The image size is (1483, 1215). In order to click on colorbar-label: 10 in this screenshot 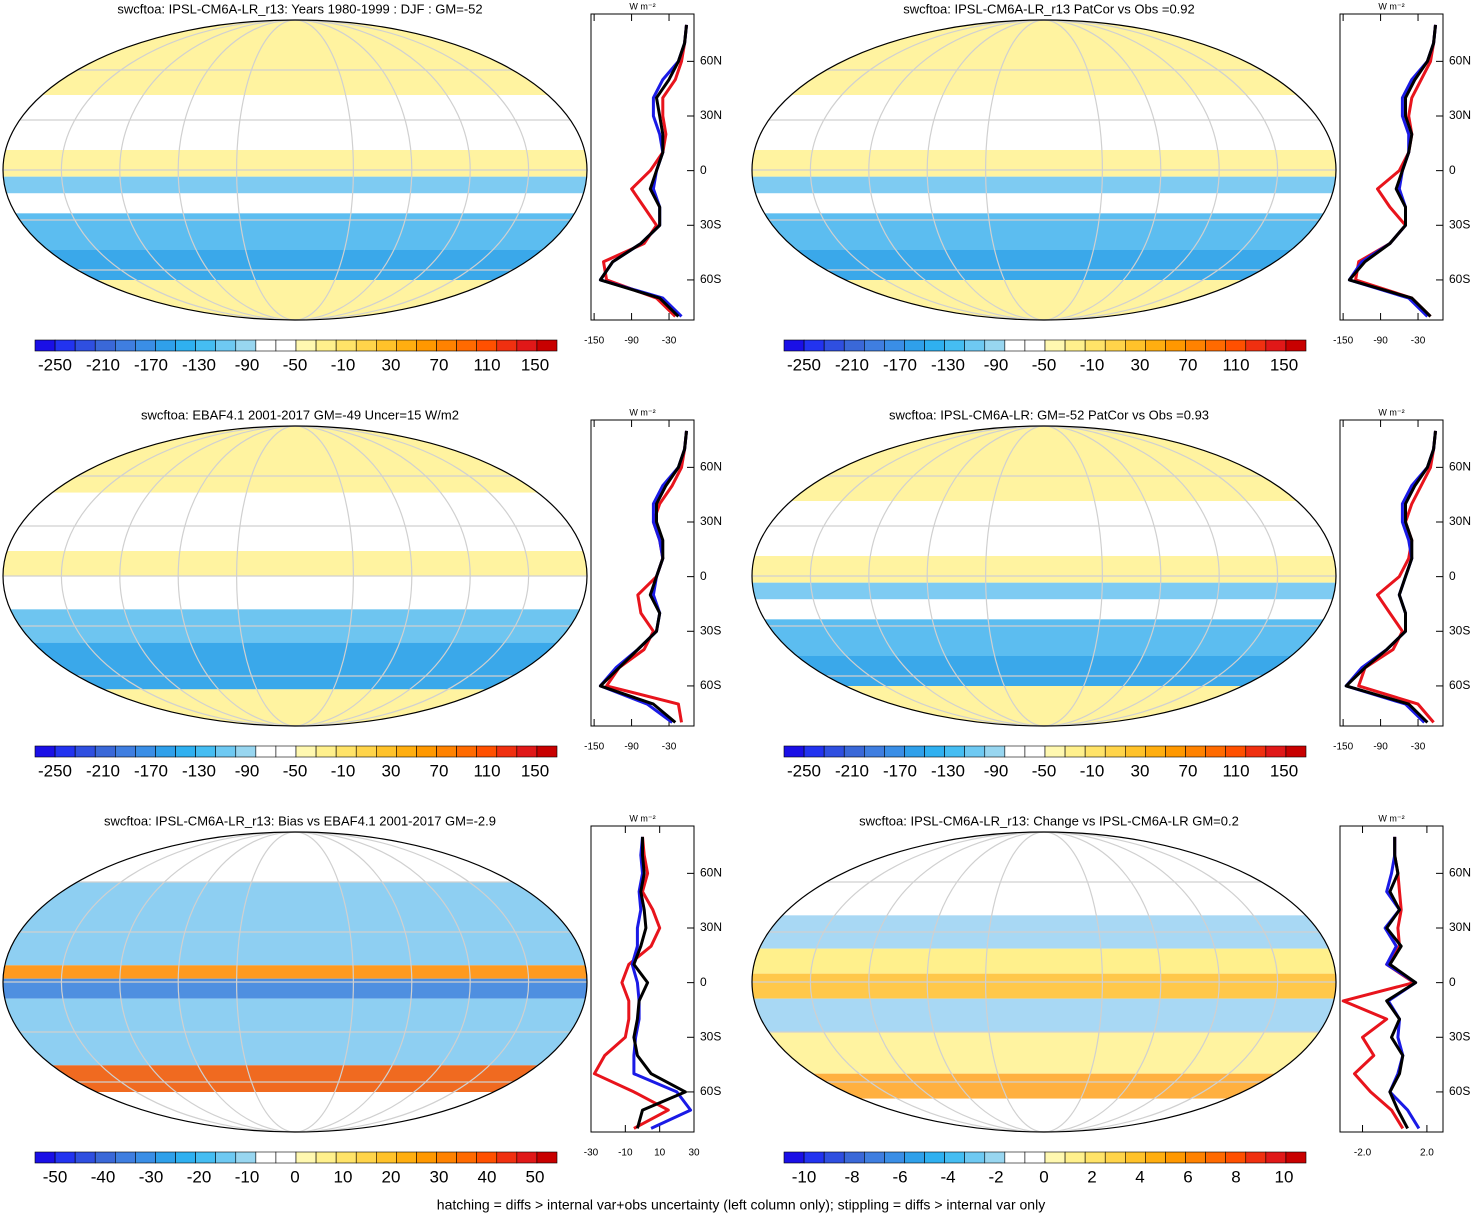, I will do `click(343, 1176)`.